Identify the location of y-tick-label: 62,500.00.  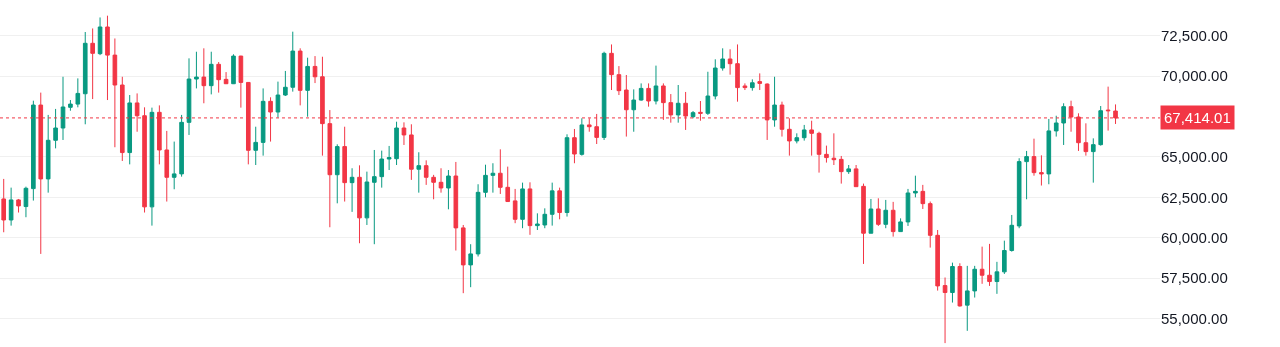
(1194, 197).